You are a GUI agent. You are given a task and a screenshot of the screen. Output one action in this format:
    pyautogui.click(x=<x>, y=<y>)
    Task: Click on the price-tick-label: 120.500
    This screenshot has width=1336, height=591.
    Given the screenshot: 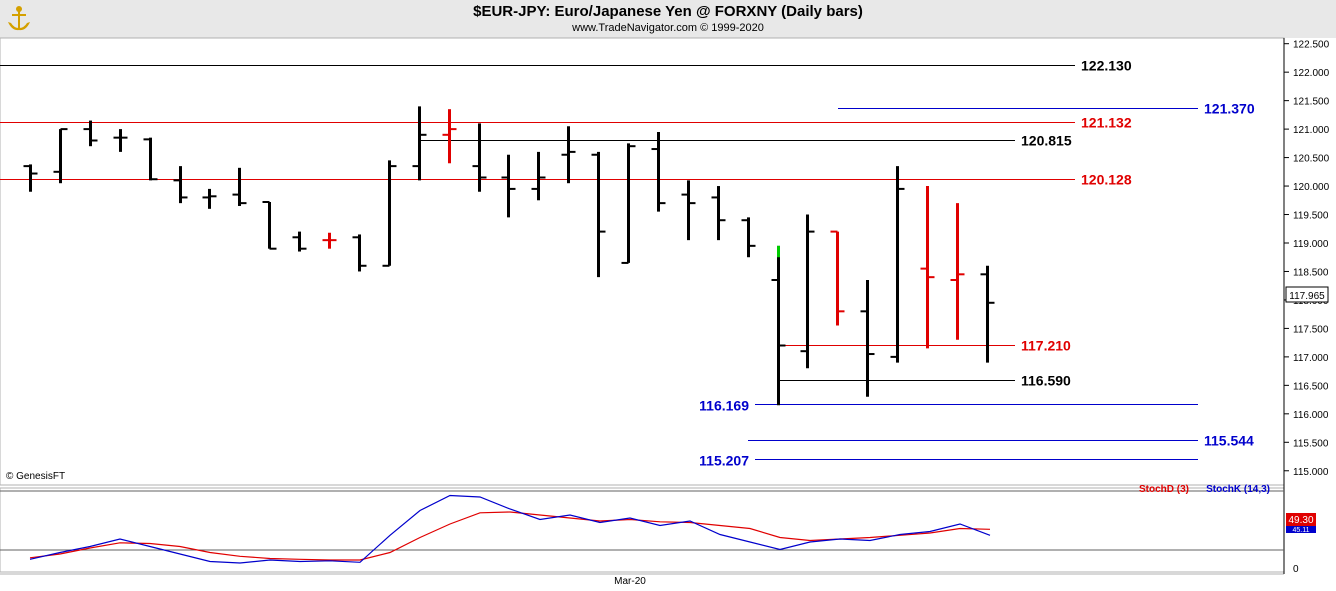 What is the action you would take?
    pyautogui.click(x=1311, y=159)
    